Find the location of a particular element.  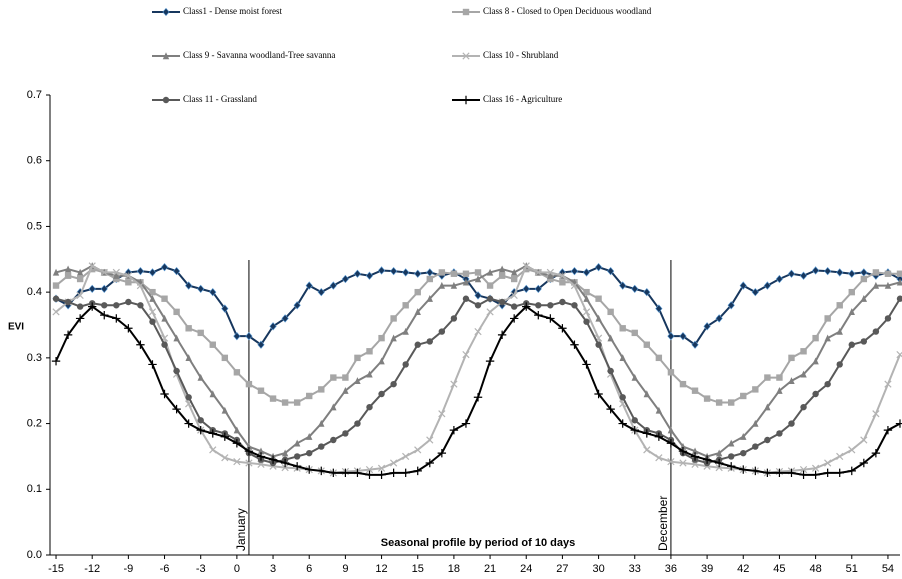

x-tick-label: -15 is located at coordinates (56, 569).